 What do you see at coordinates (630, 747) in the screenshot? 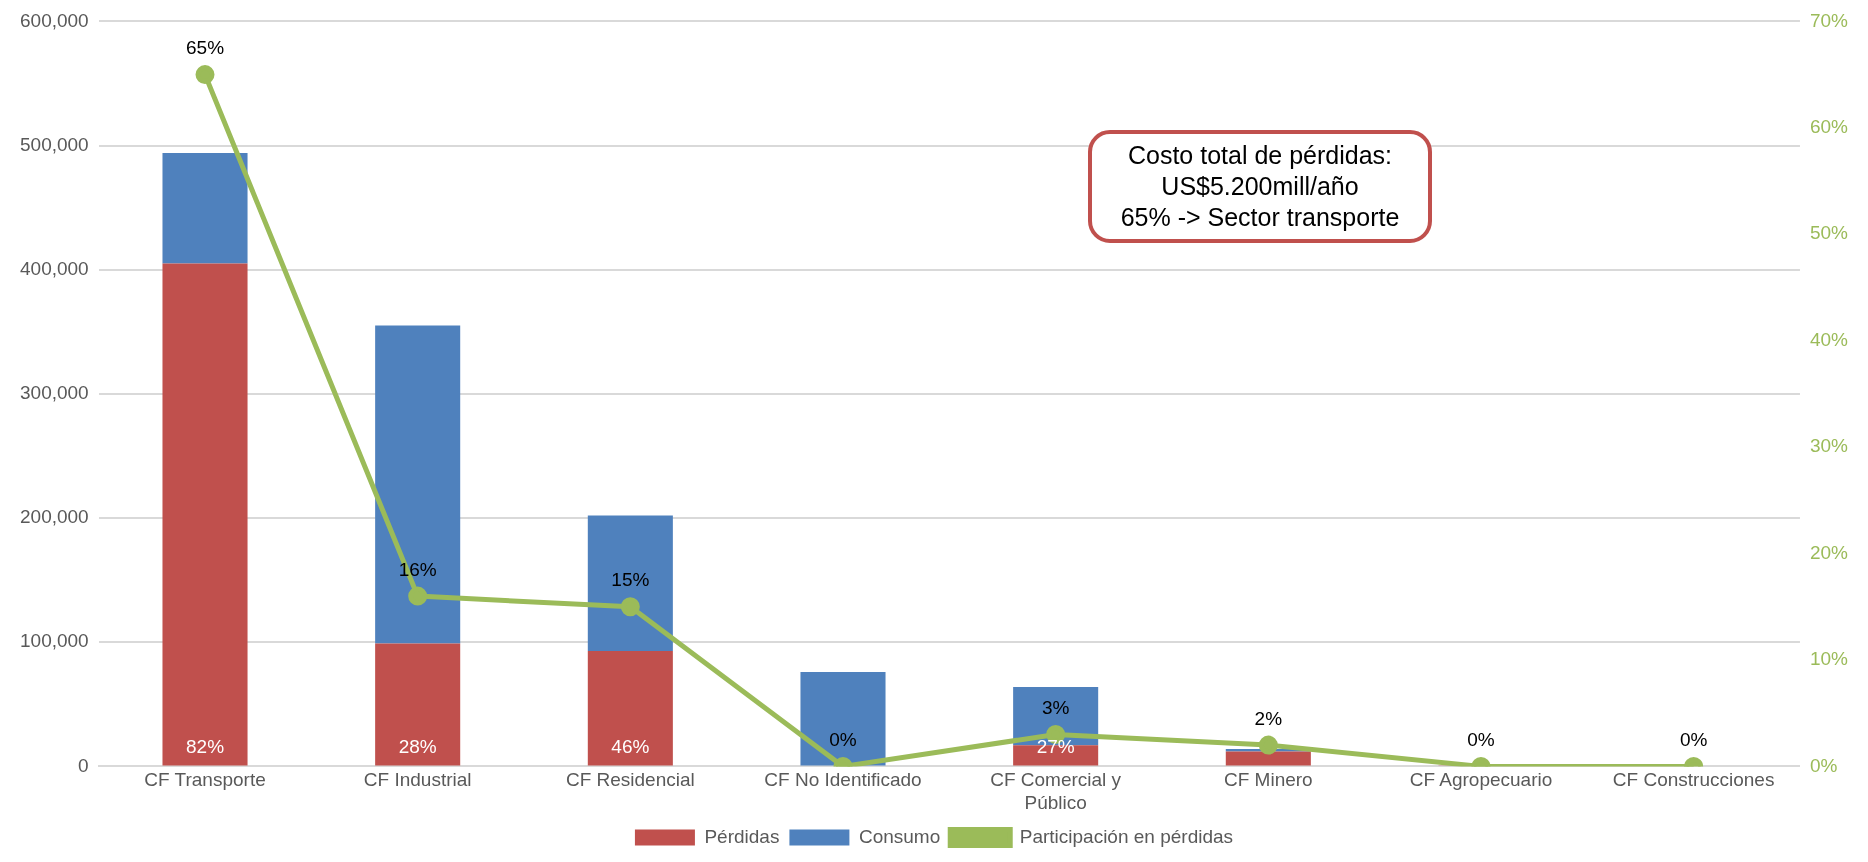
I see `annotation: 46%` at bounding box center [630, 747].